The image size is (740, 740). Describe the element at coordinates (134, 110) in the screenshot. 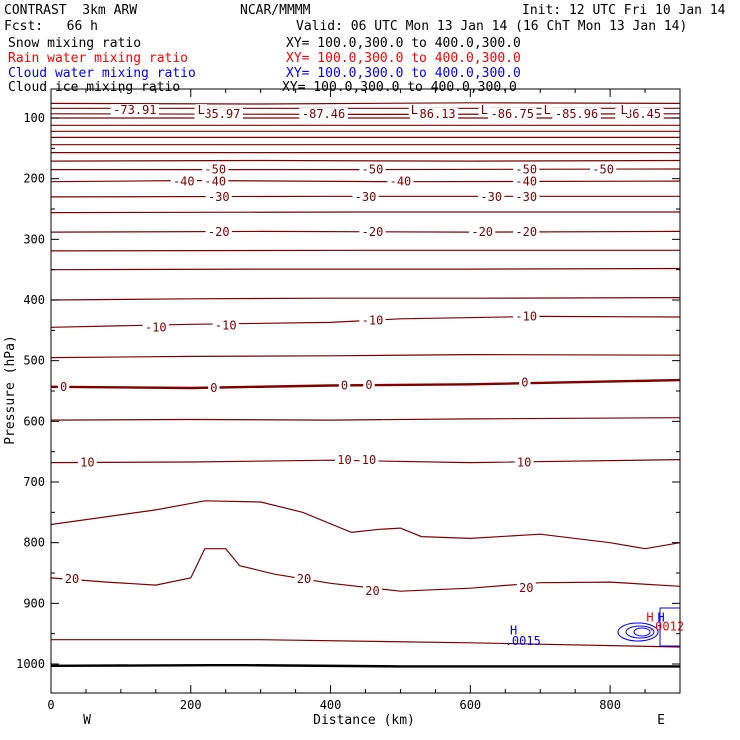

I see `contour-label: -73.91` at that location.